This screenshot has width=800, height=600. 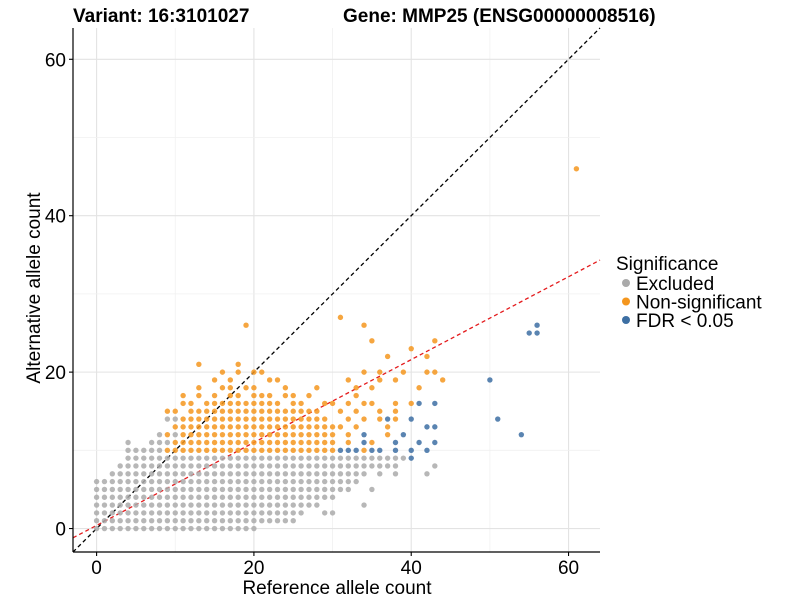 What do you see at coordinates (675, 284) in the screenshot?
I see `legend-label: Excluded` at bounding box center [675, 284].